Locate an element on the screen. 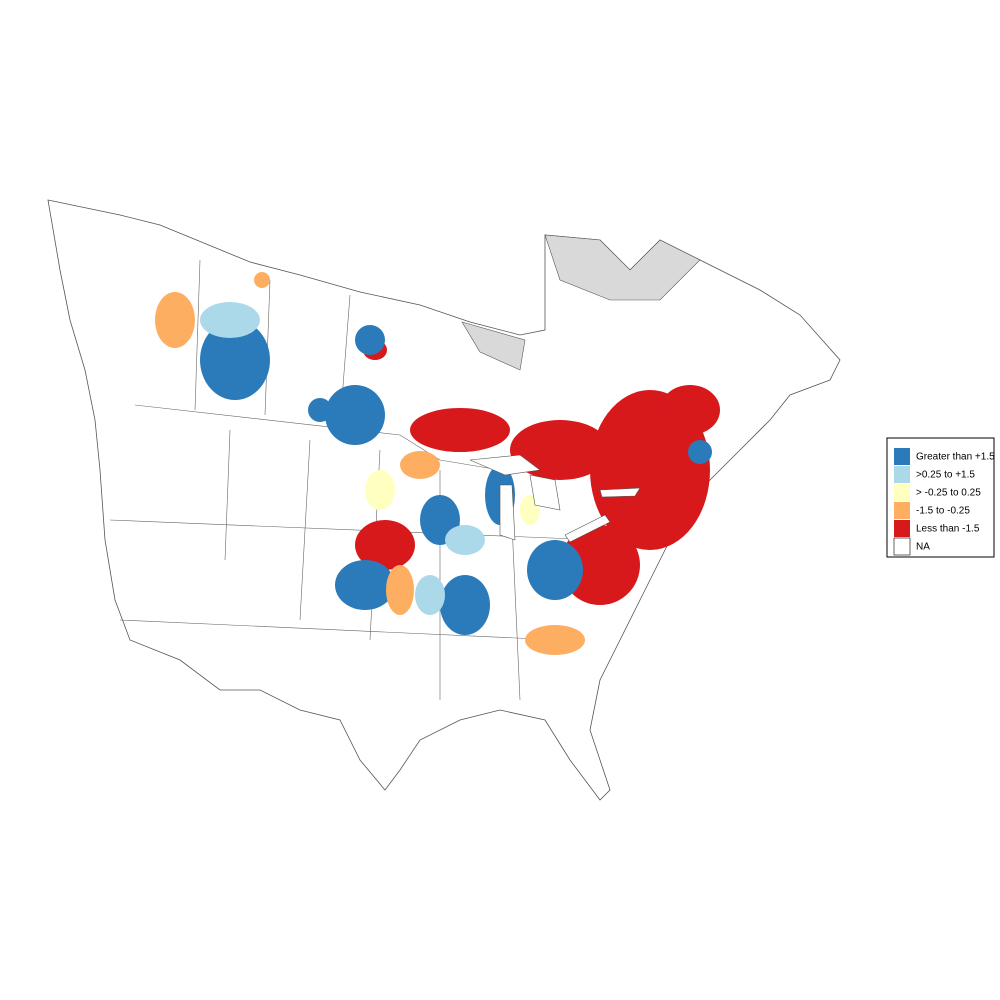 The width and height of the screenshot is (1000, 1000). legend-label: > -0.25 to 0.25 is located at coordinates (948, 493).